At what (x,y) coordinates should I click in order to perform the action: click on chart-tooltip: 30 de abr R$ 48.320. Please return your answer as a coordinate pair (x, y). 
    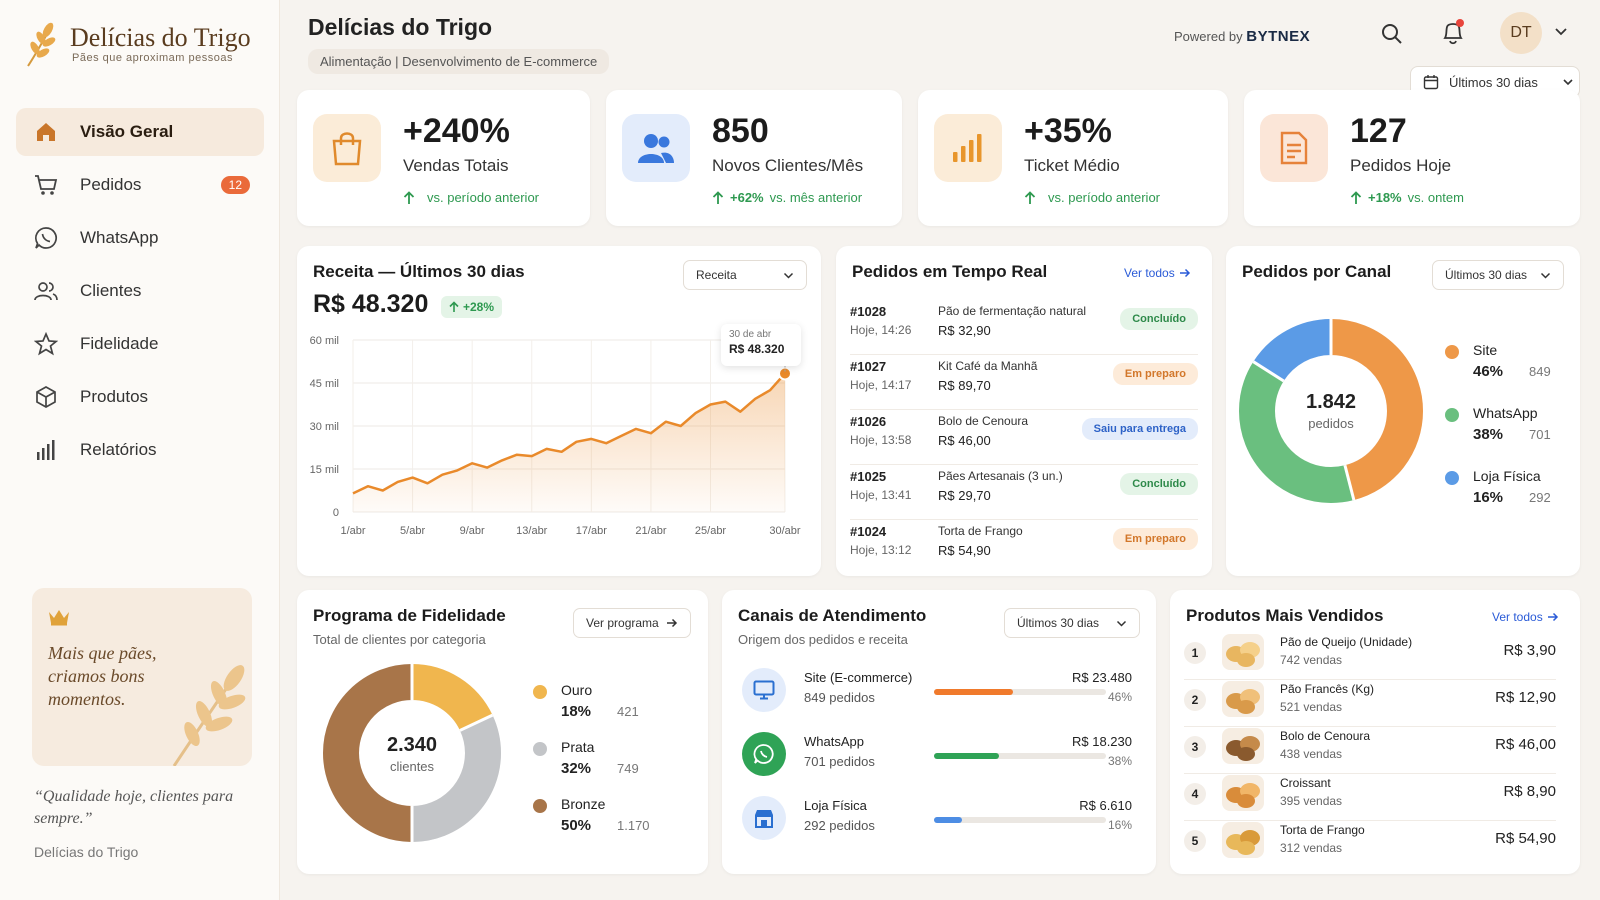
    Looking at the image, I should click on (761, 345).